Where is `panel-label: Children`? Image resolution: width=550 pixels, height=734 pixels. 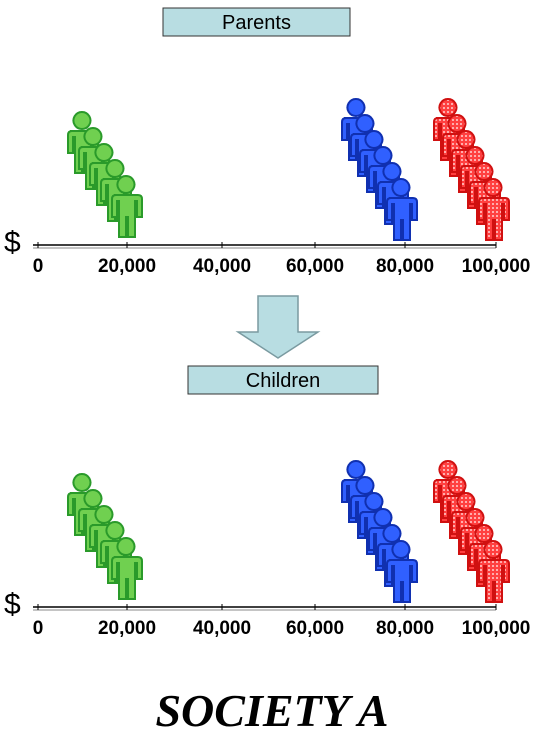 panel-label: Children is located at coordinates (283, 381).